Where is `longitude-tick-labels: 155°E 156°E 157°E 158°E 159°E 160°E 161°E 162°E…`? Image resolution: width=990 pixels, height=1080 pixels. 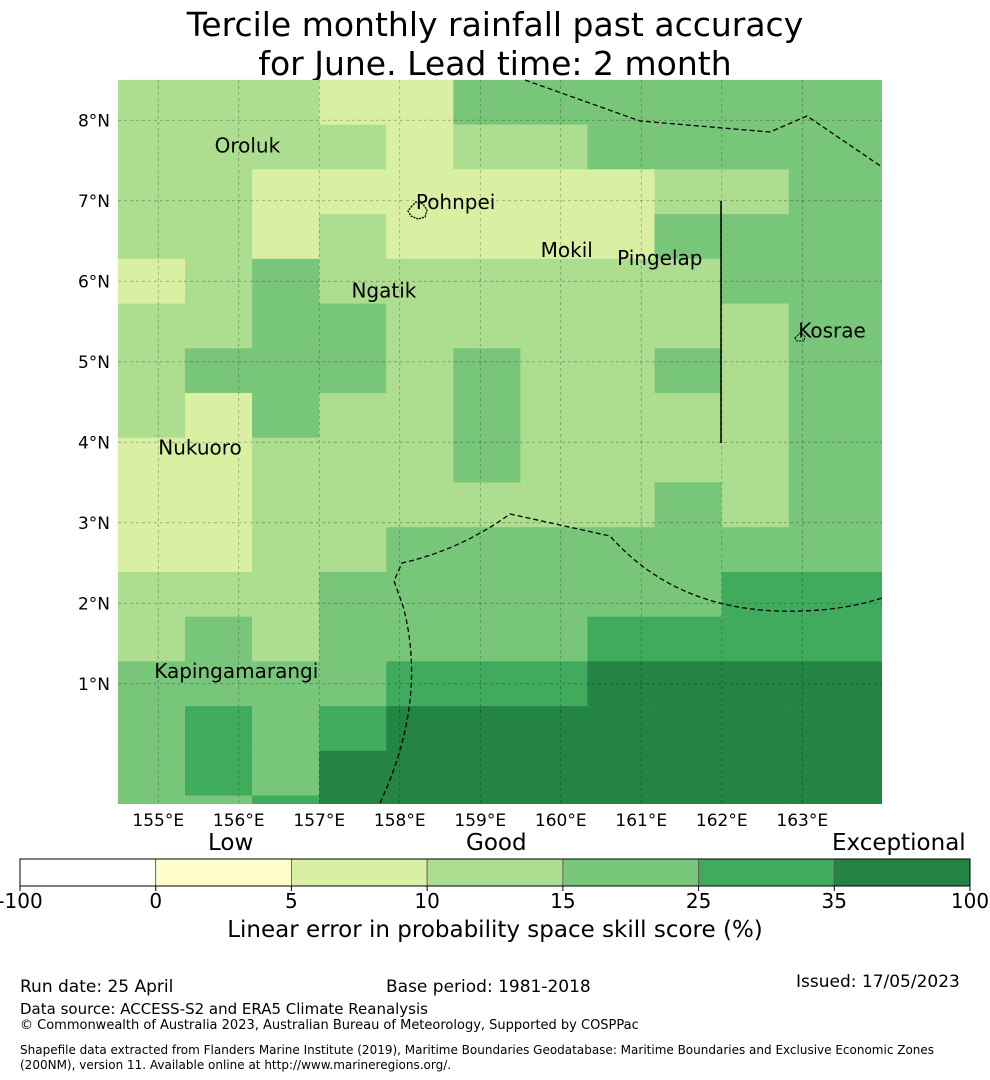
longitude-tick-labels: 155°E 156°E 157°E 158°E 159°E 160°E 161°E 162°E… is located at coordinates (480, 821).